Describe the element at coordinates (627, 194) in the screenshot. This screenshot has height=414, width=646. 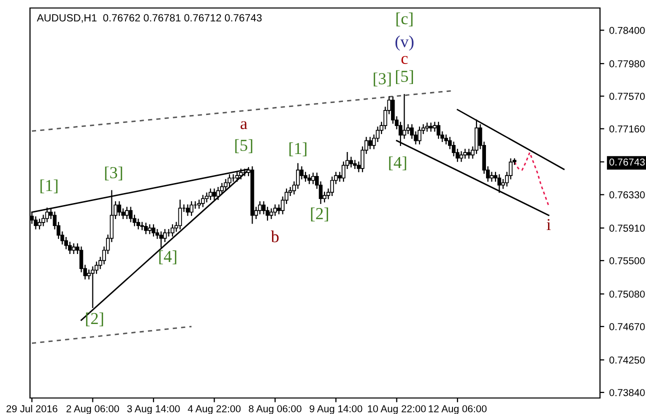
I see `y-tick-label: 0.76330` at that location.